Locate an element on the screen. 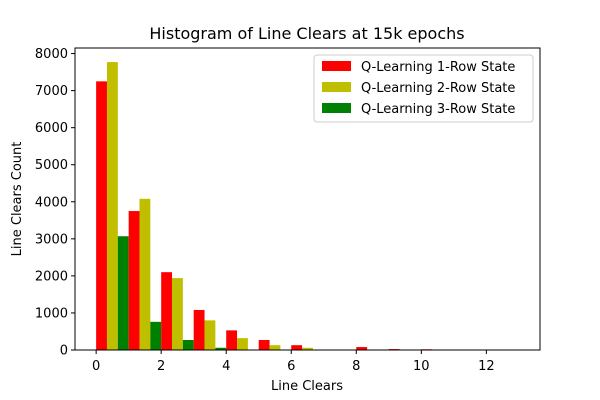  x-axis-label: Line Clears is located at coordinates (307, 386).